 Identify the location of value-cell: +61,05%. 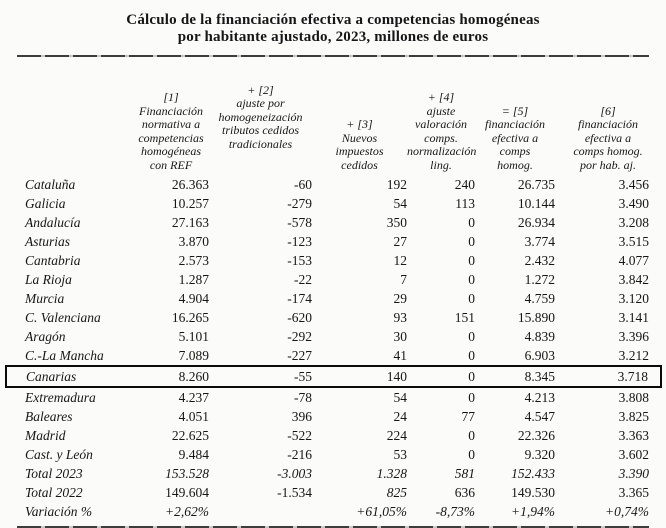
(381, 511).